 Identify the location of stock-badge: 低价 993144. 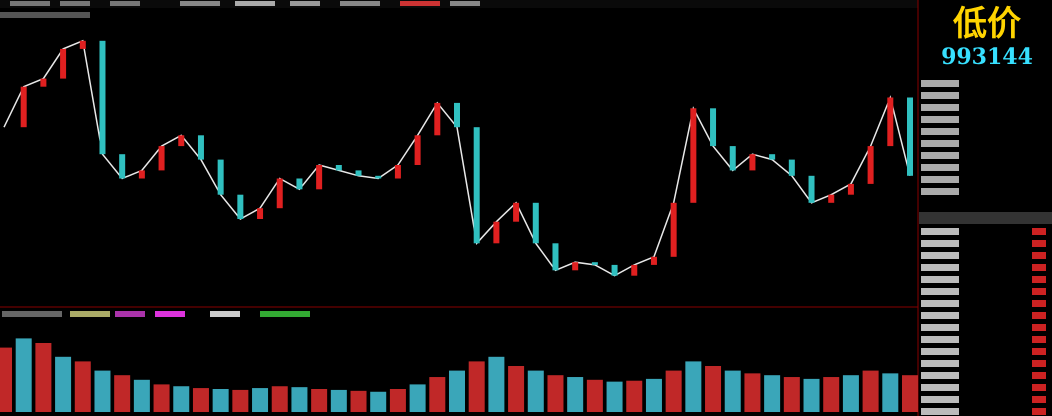
(987, 37).